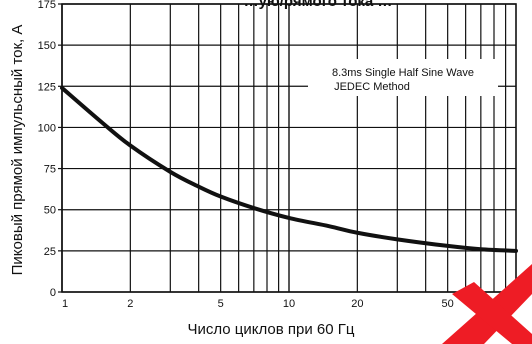 This screenshot has width=532, height=344. Describe the element at coordinates (130, 304) in the screenshot. I see `x-tick-label: 2` at that location.